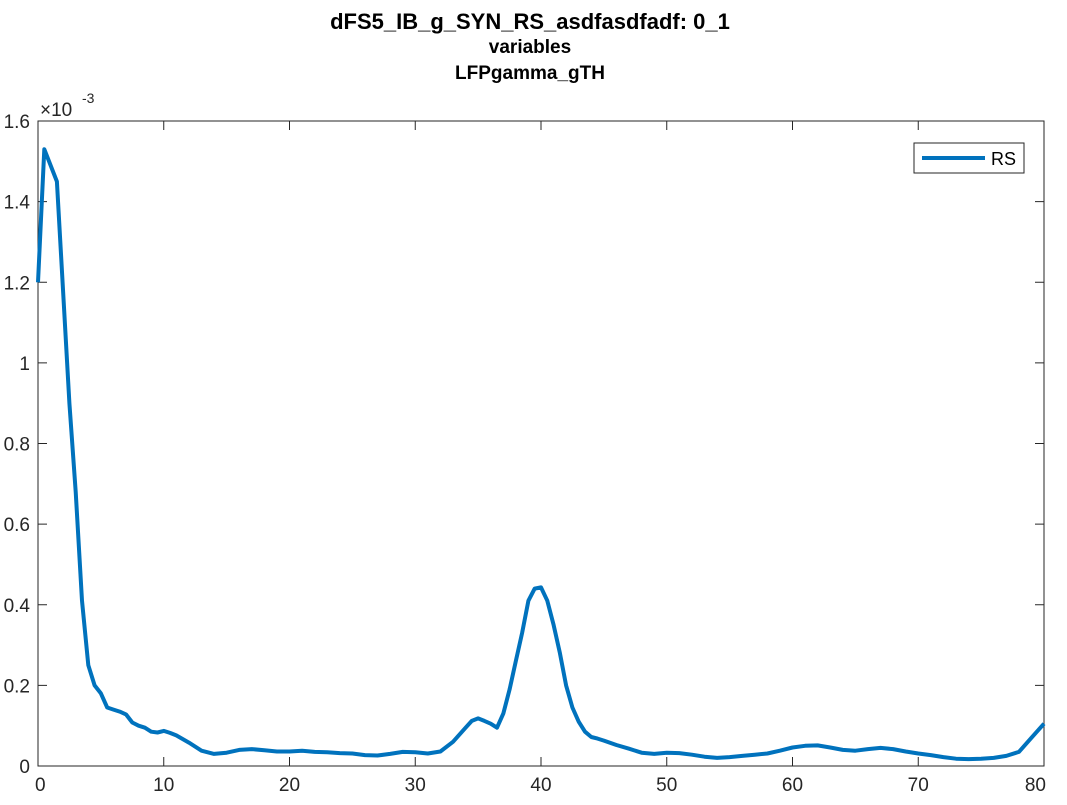 The width and height of the screenshot is (1067, 805). I want to click on chart-subtitle-variables: variables, so click(530, 47).